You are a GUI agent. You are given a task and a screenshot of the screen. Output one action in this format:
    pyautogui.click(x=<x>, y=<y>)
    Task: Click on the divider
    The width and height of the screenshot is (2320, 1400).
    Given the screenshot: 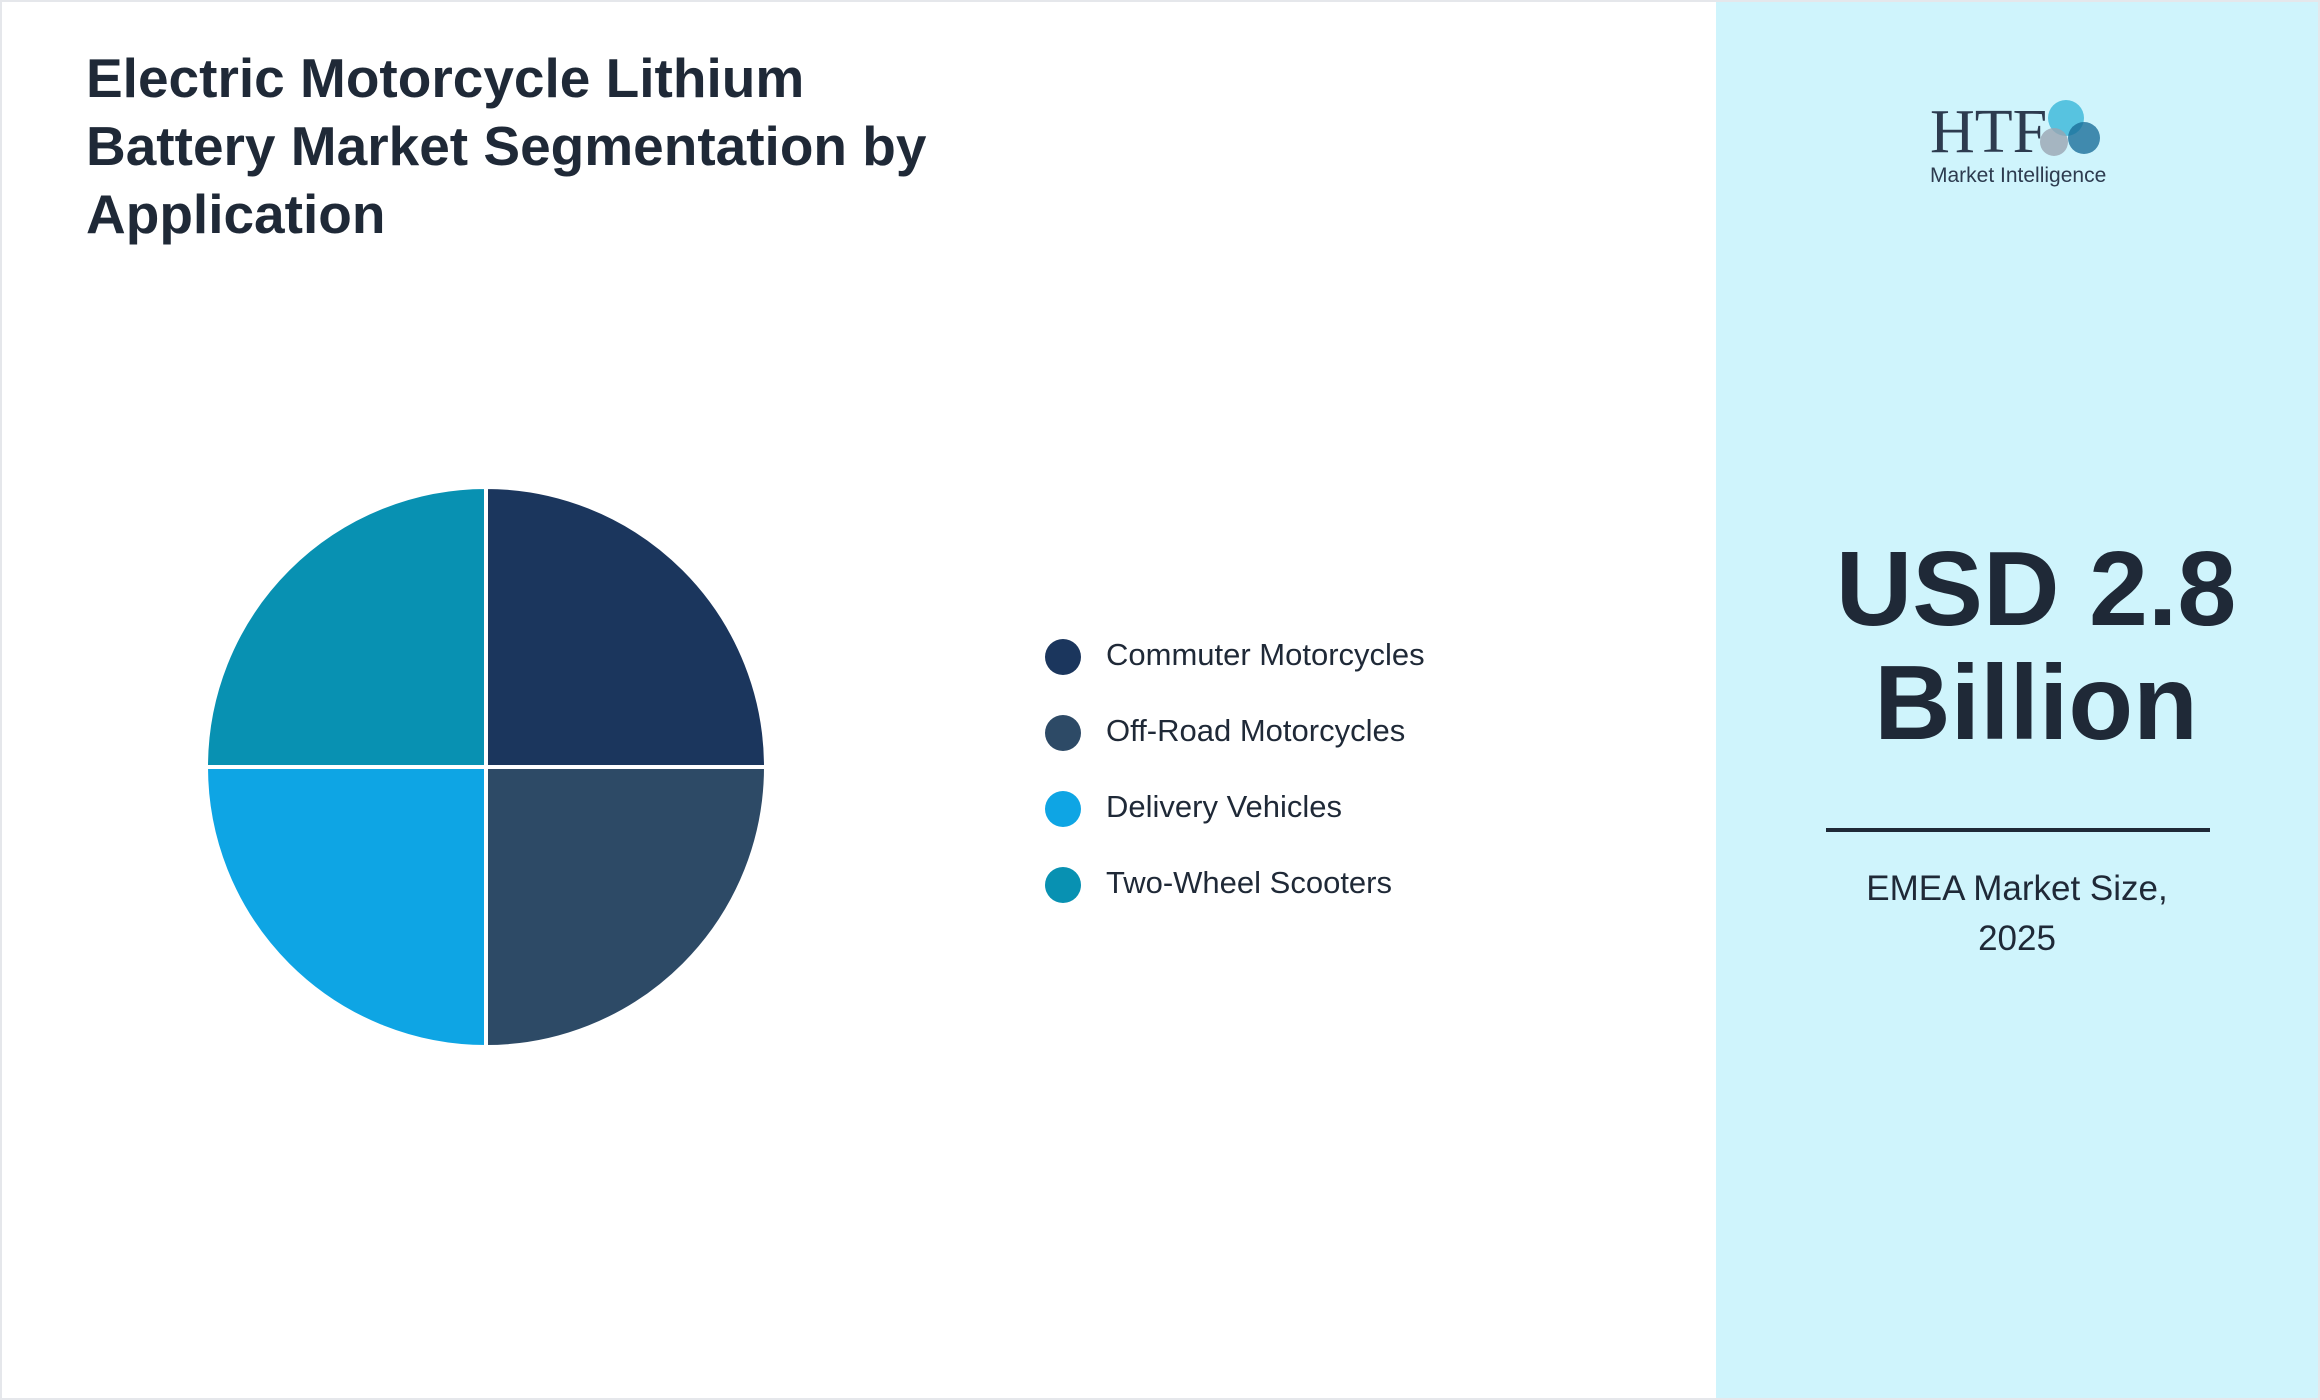 What is the action you would take?
    pyautogui.click(x=2018, y=830)
    